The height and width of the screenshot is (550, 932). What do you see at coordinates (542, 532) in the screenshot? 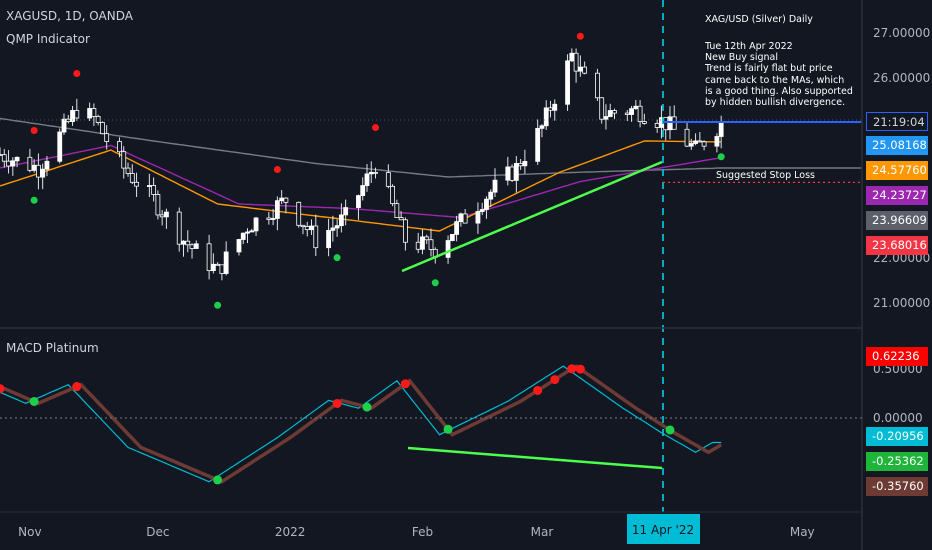
I see `time-tick-label: Mar` at bounding box center [542, 532].